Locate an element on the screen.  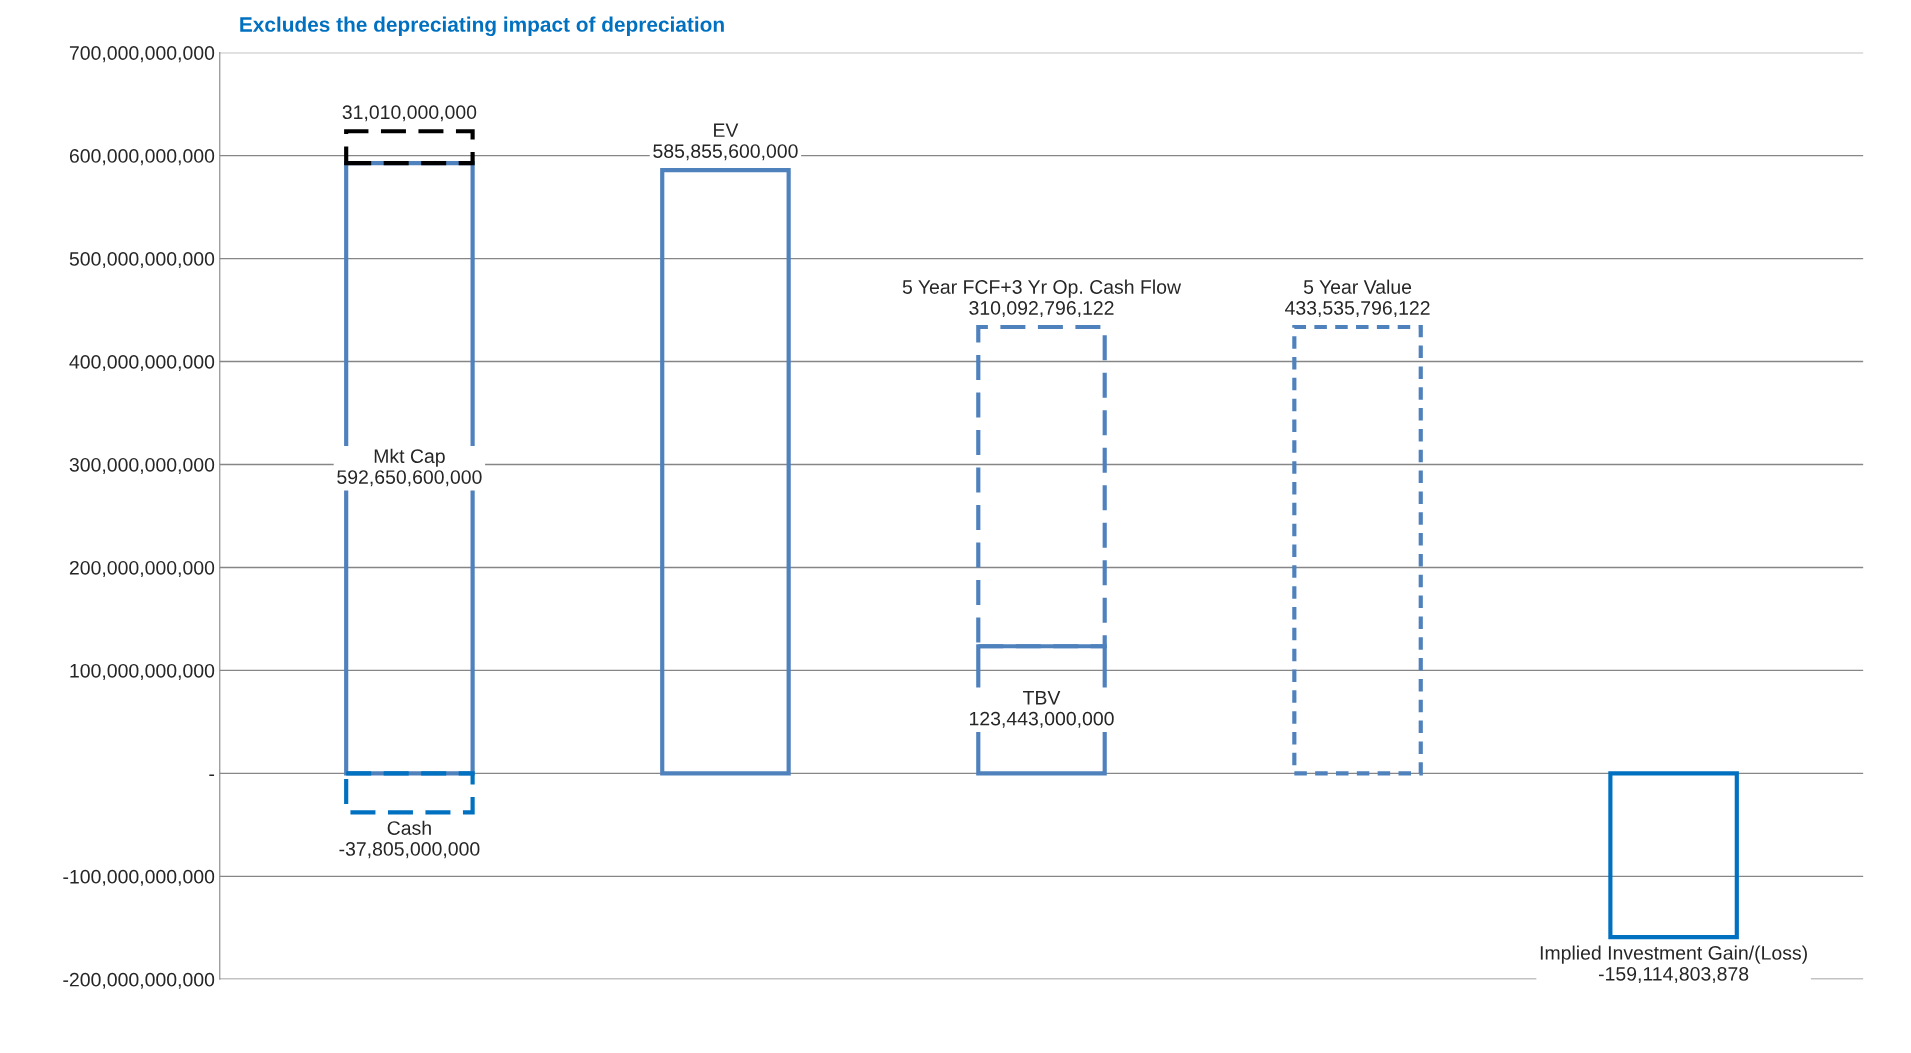
series-label: 5 Year FCF+3 Yr Op. Cash Flow is located at coordinates (1042, 288).